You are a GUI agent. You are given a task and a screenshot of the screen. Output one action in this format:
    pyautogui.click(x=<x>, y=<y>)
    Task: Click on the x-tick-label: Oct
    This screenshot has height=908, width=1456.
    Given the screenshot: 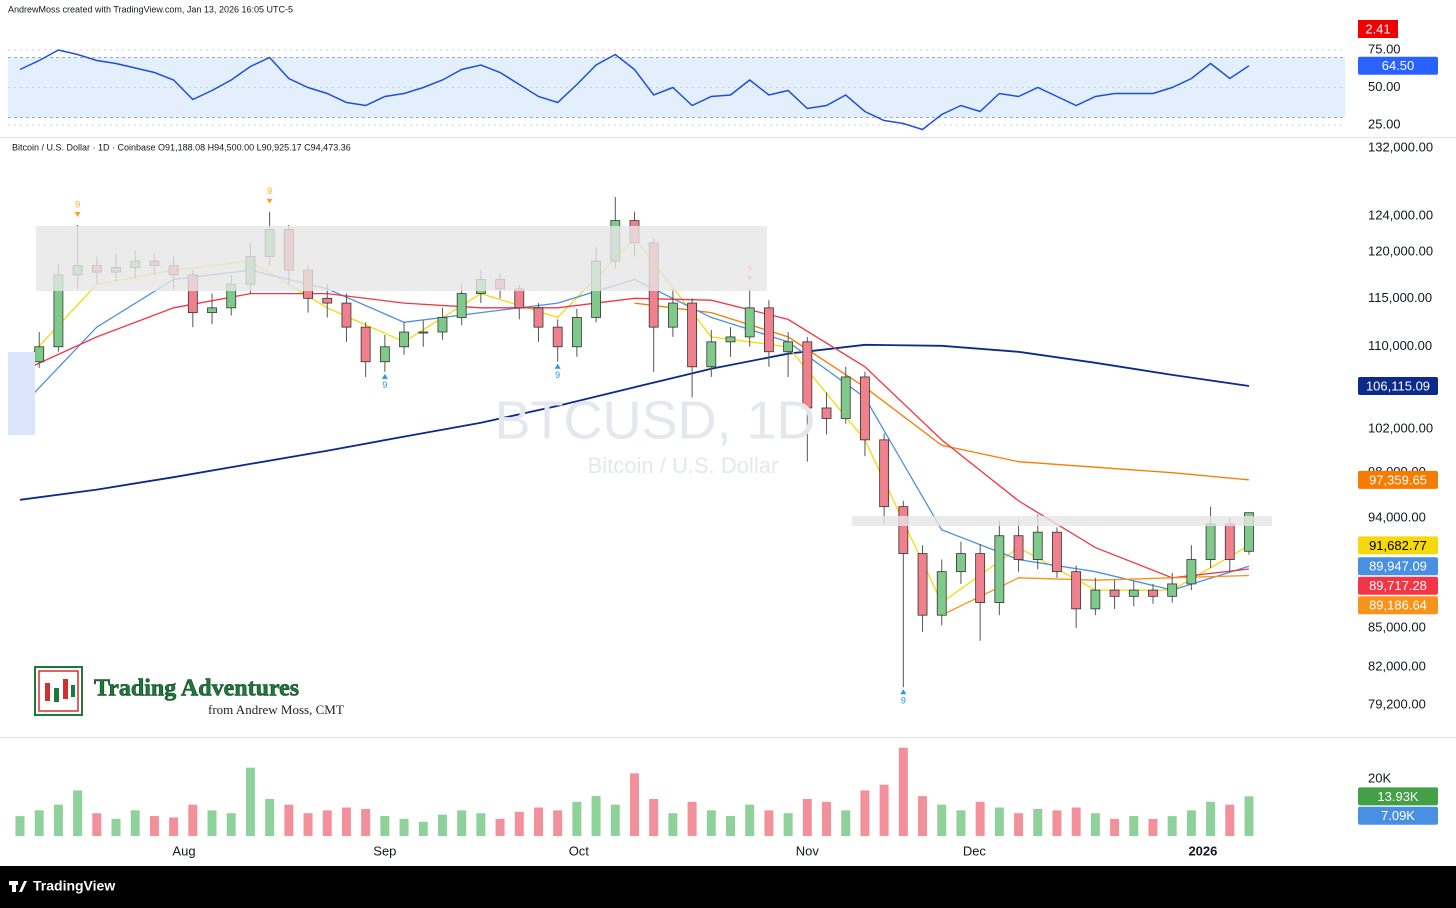 What is the action you would take?
    pyautogui.click(x=579, y=850)
    